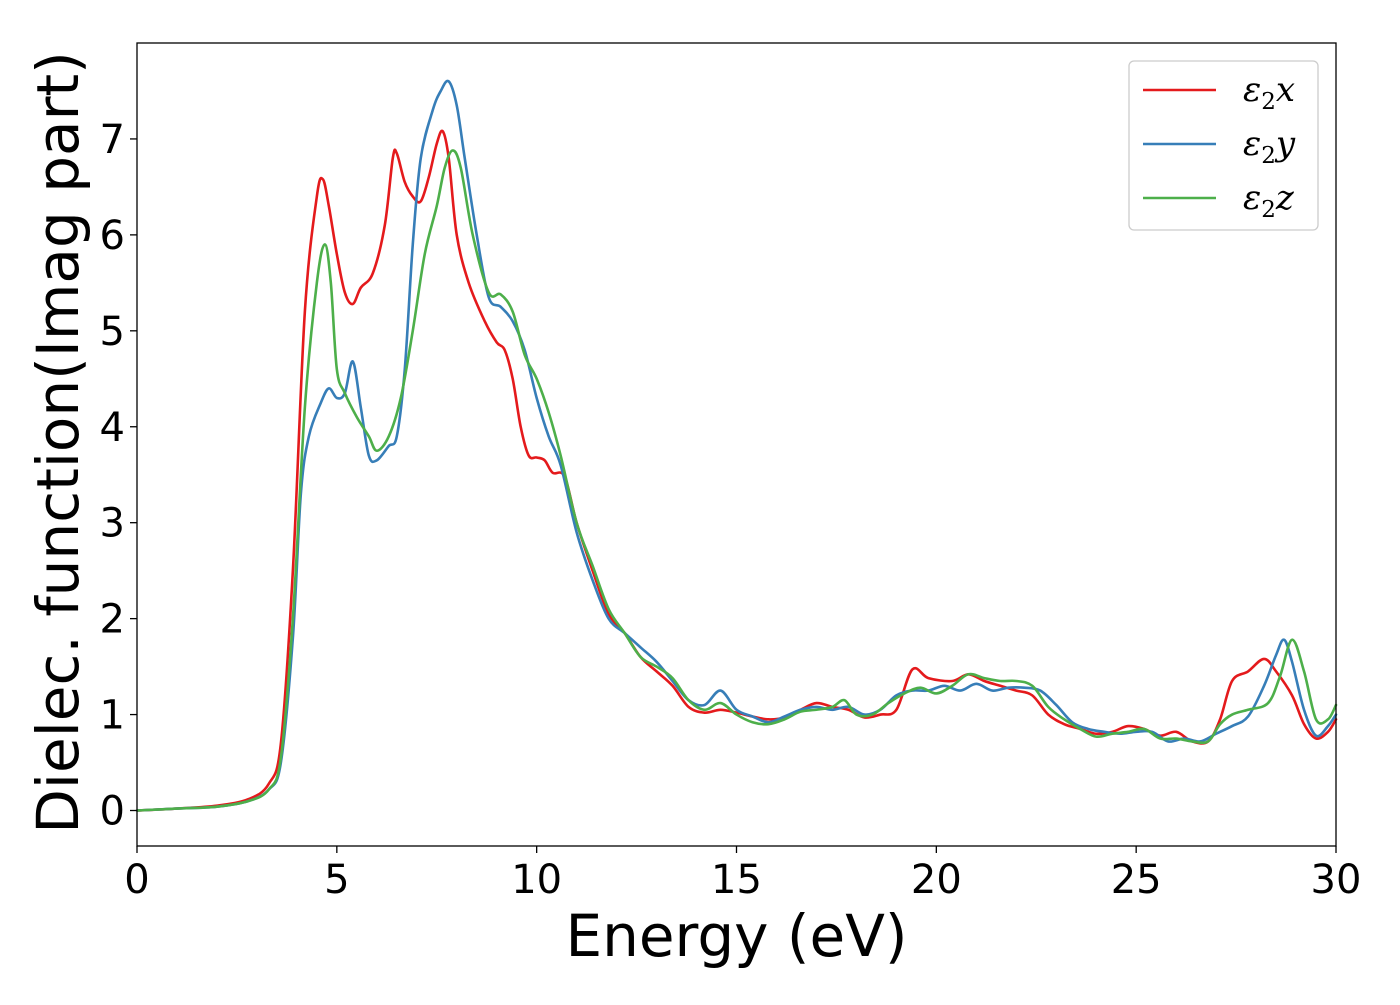 Image resolution: width=1400 pixels, height=1005 pixels. I want to click on legend-label-y: ε2y, so click(1269, 146).